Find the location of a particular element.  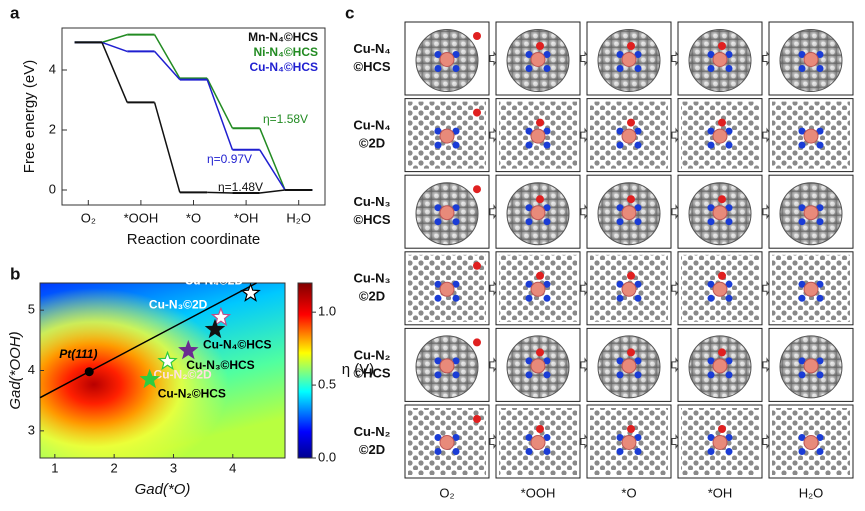

x-axis-label: Gad(*O) is located at coordinates (163, 489).